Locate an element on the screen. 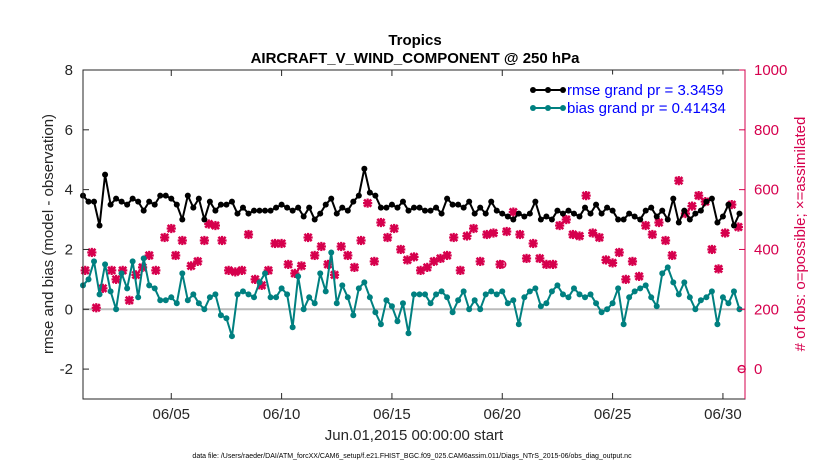  chart-subtitle: AIRCRAFT_V_WIND_COMPONENT @ 250 hPa is located at coordinates (416, 58).